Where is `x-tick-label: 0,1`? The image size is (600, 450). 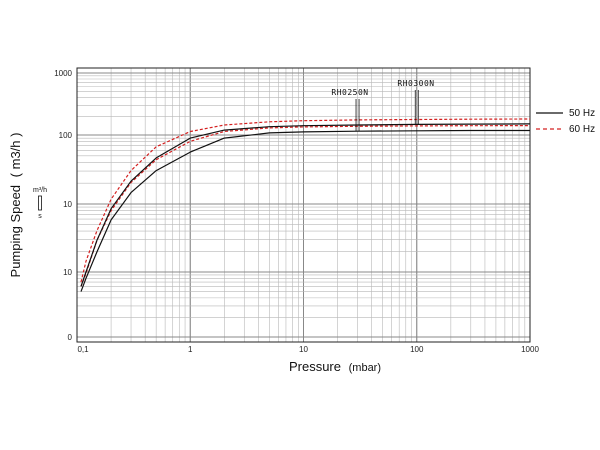
x-tick-label: 0,1 is located at coordinates (83, 349).